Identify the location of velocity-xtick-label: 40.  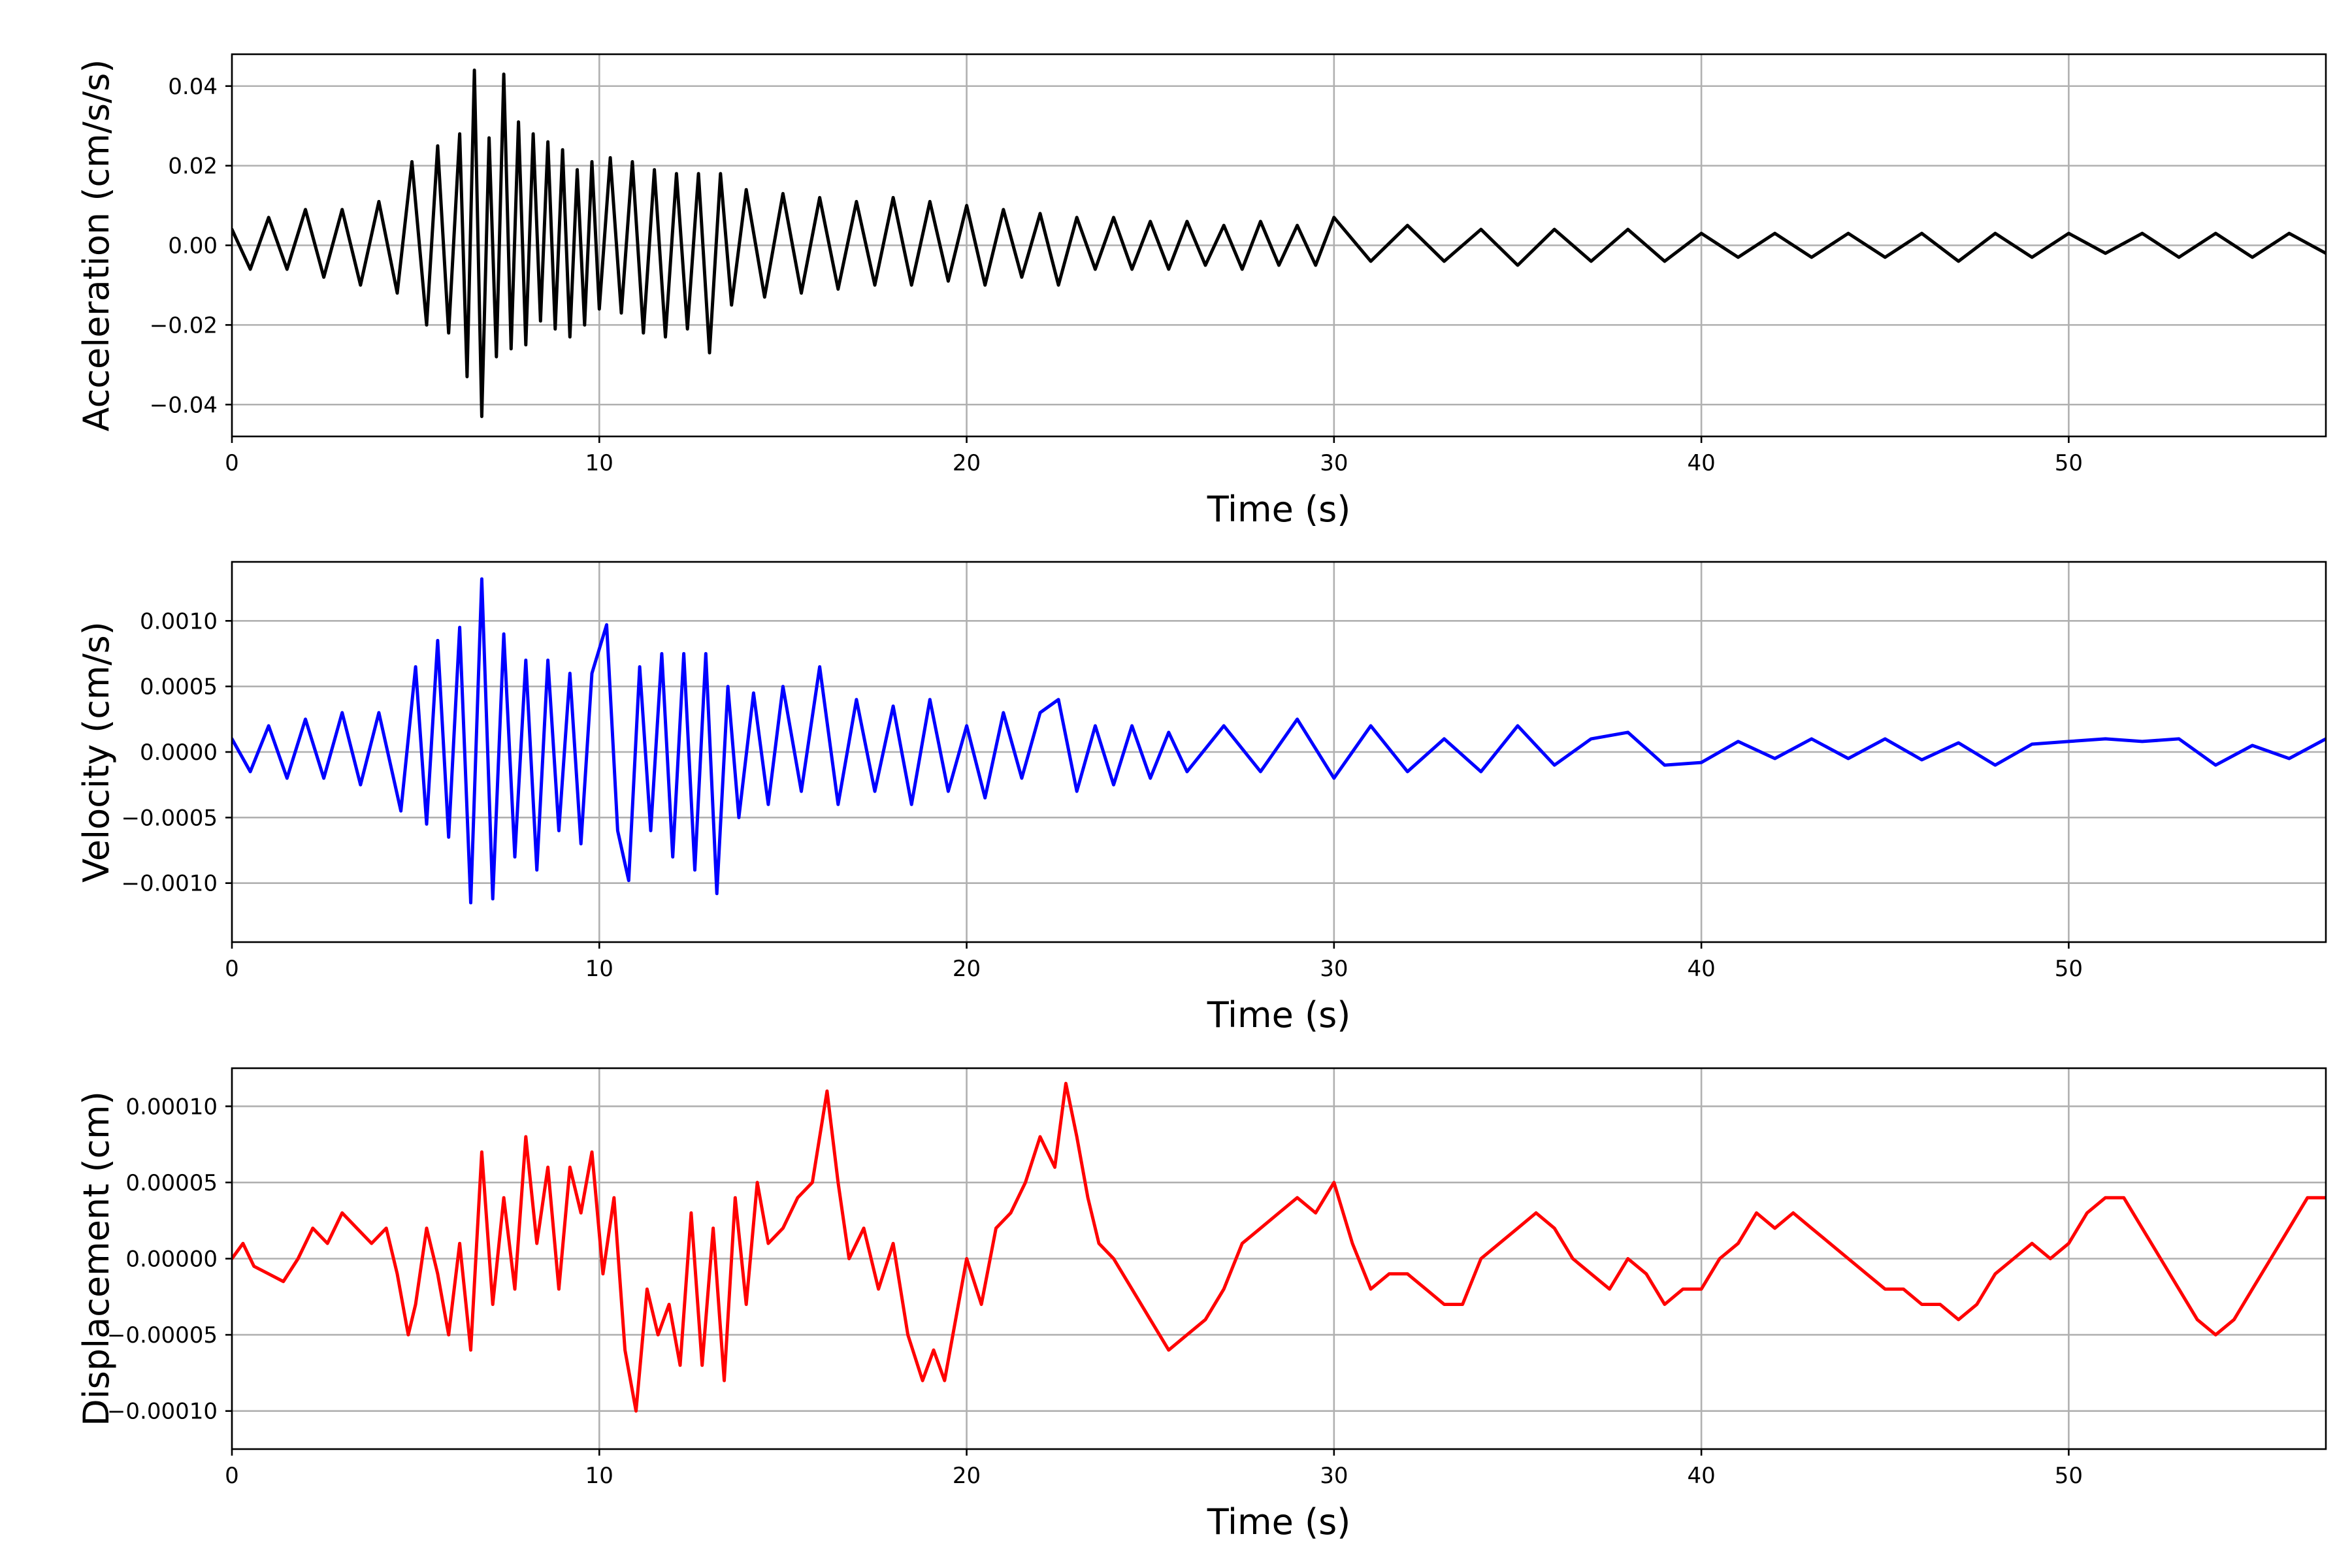
(1701, 969).